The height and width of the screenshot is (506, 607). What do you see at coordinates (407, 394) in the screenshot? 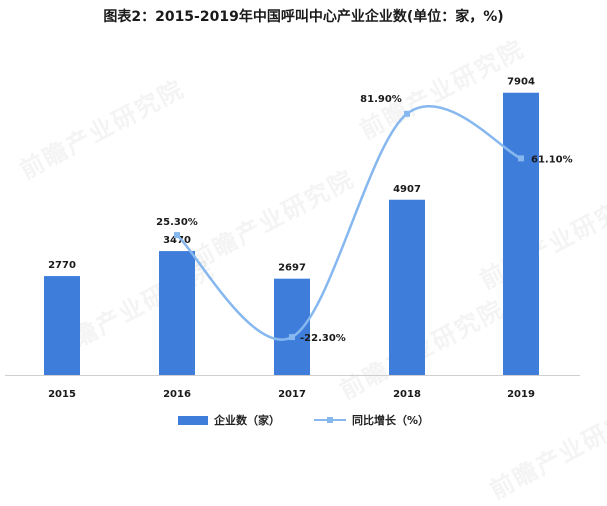
I see `x-tick-label-2018: 2018` at bounding box center [407, 394].